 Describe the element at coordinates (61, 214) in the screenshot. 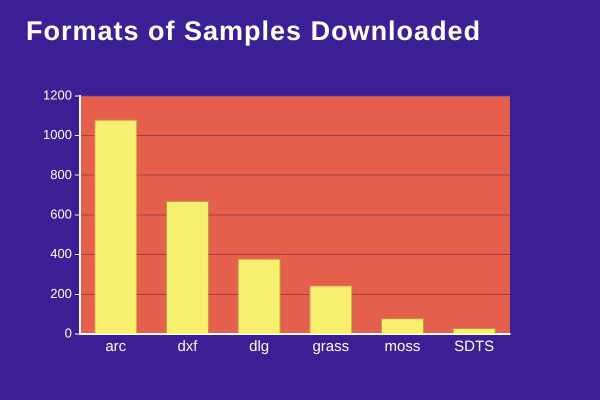

I see `y-tick-label: 600` at that location.